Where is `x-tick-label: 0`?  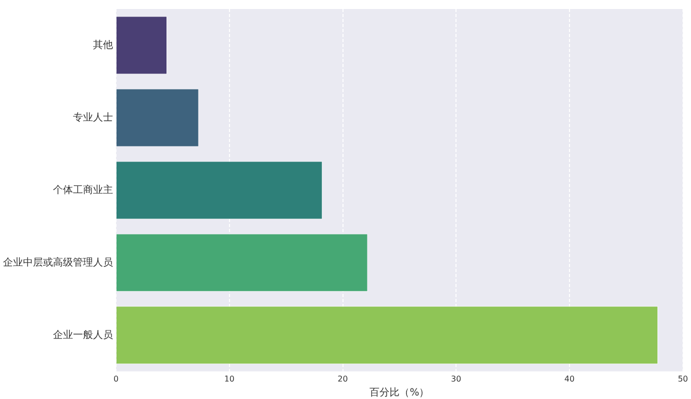
x-tick-label: 0 is located at coordinates (116, 379).